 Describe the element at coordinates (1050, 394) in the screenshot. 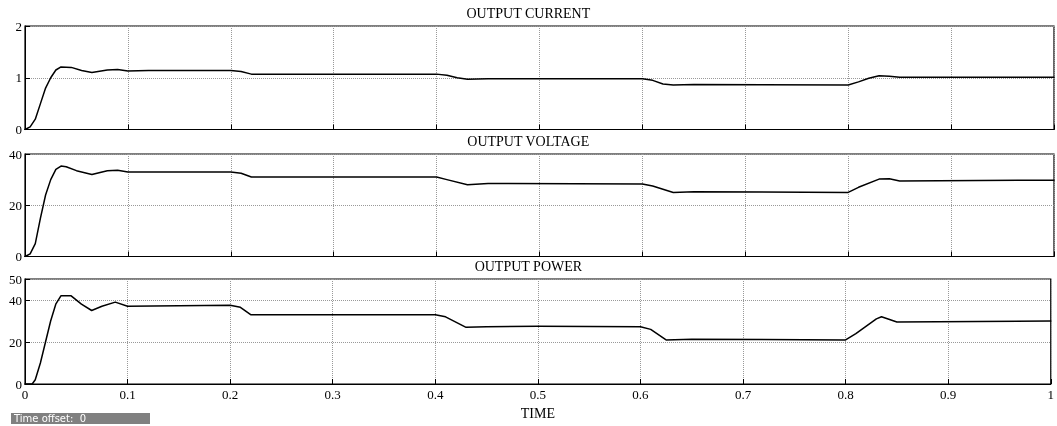

I see `x-tick-label: 1` at that location.